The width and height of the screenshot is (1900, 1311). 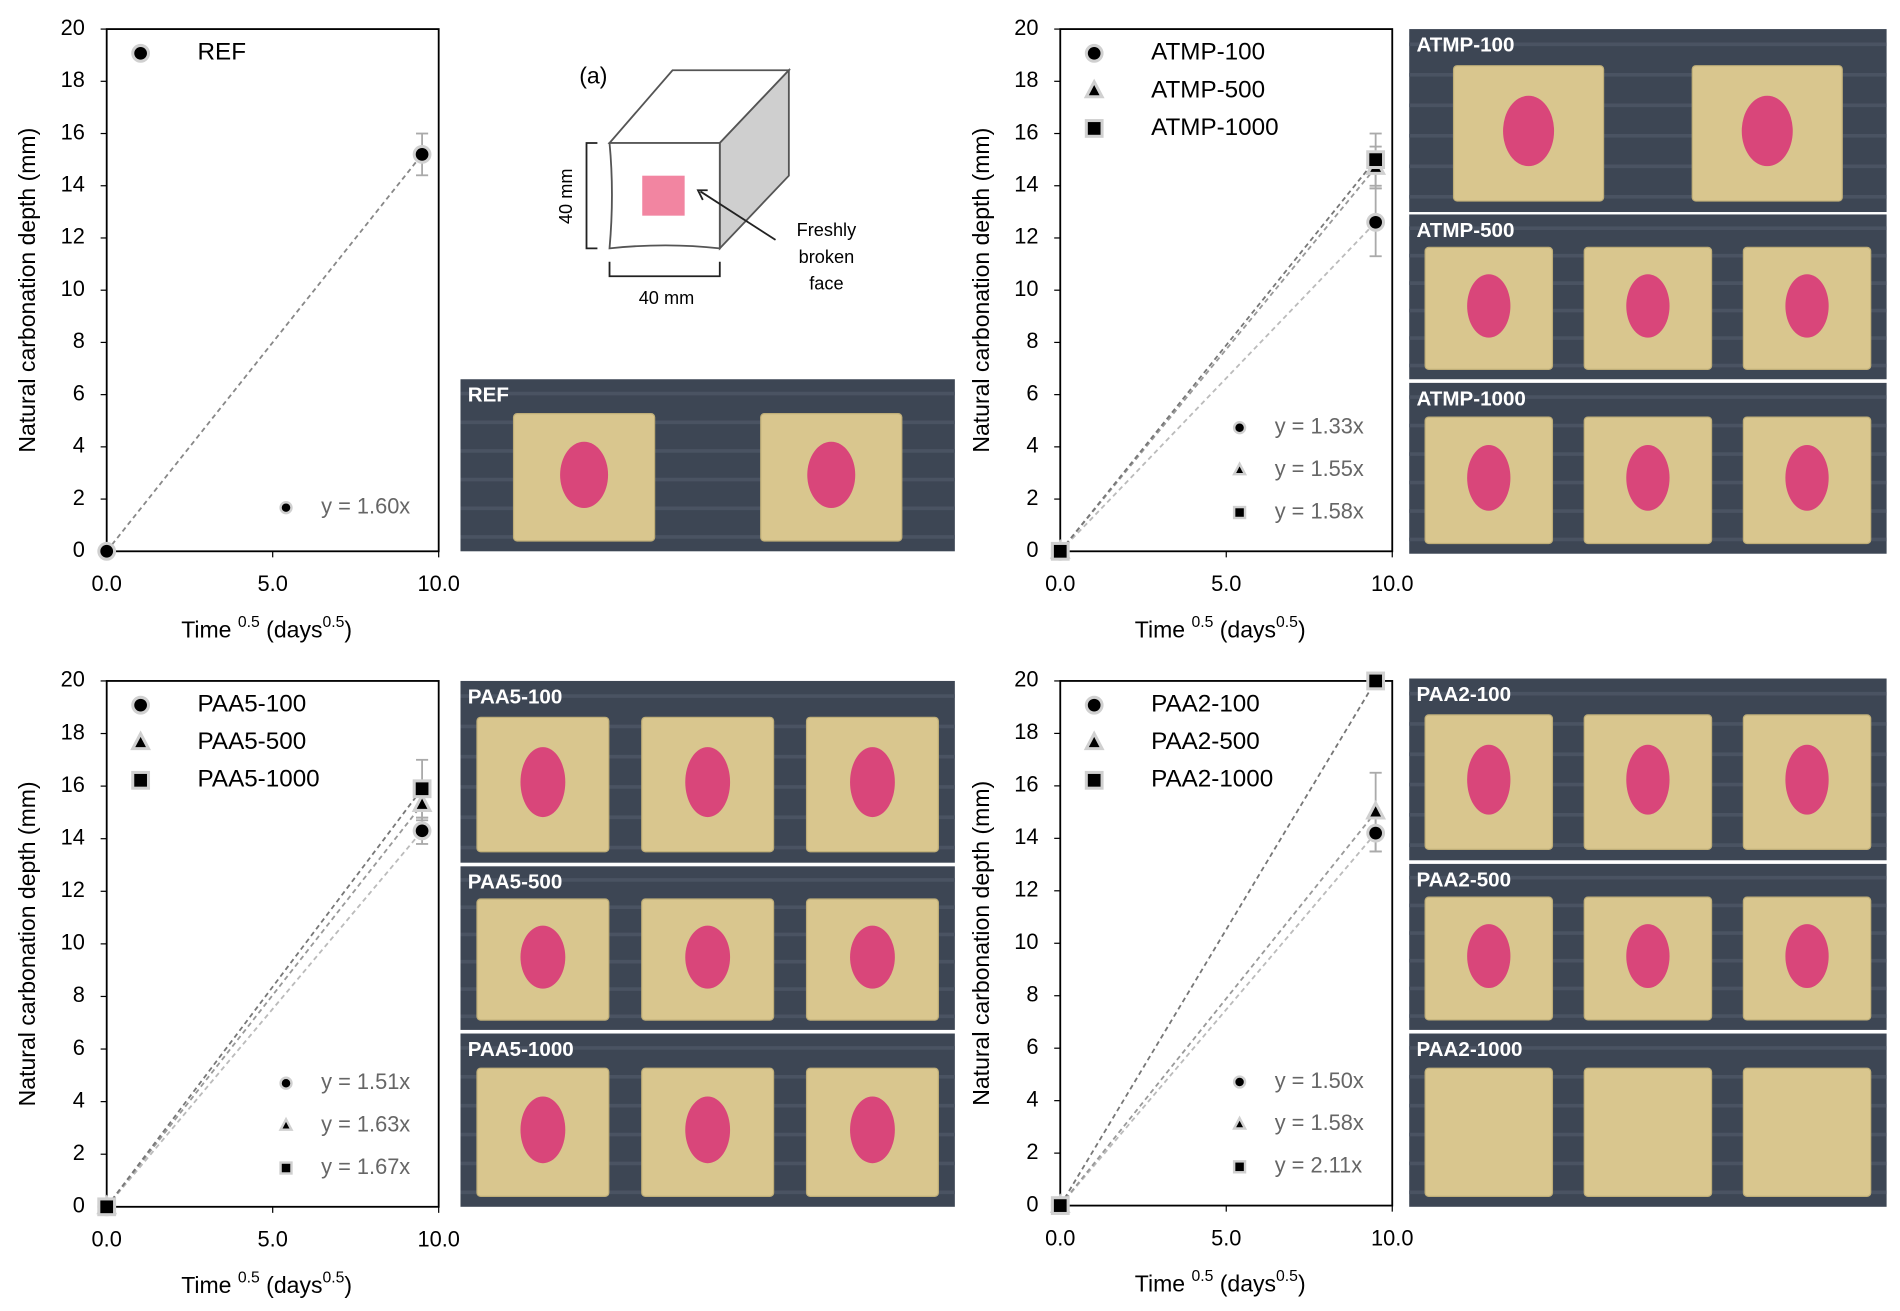 I want to click on arrow, so click(x=738, y=215).